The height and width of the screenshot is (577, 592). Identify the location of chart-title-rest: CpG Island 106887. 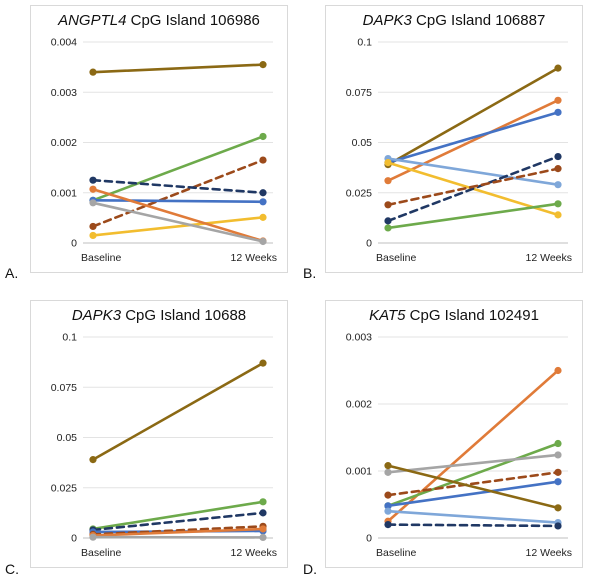
(478, 20).